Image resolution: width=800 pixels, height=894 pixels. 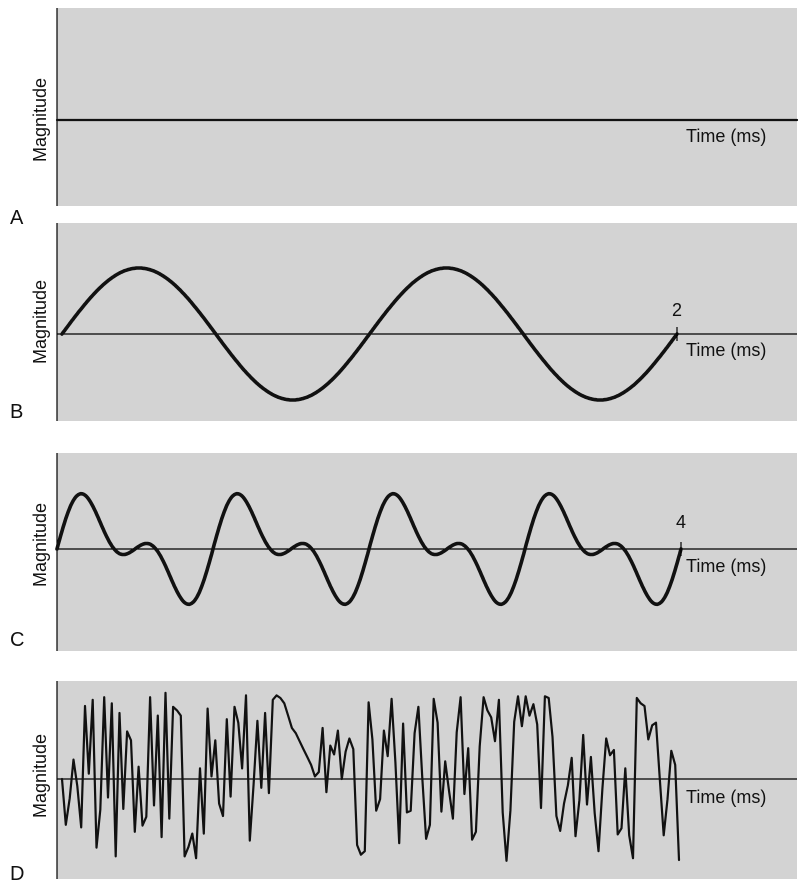 What do you see at coordinates (726, 797) in the screenshot?
I see `panel-d-xlabel: Time (ms)` at bounding box center [726, 797].